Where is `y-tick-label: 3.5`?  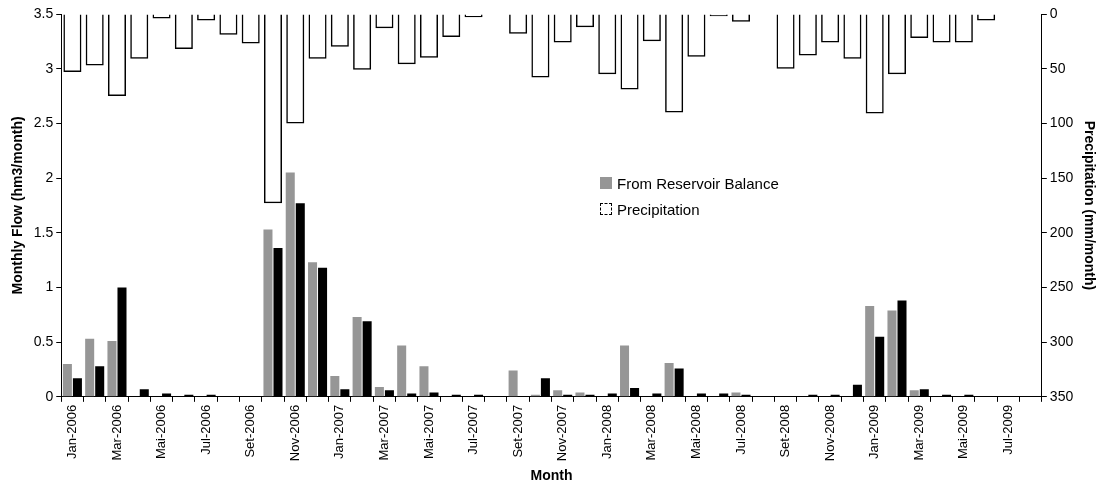 y-tick-label: 3.5 is located at coordinates (43, 12).